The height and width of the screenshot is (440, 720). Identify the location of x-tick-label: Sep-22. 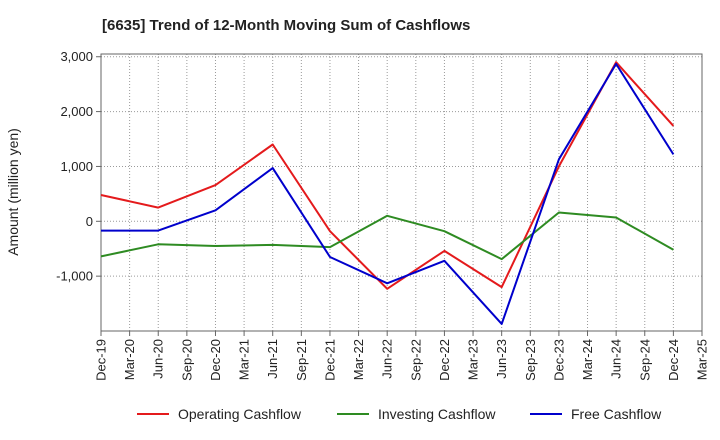
(415, 360).